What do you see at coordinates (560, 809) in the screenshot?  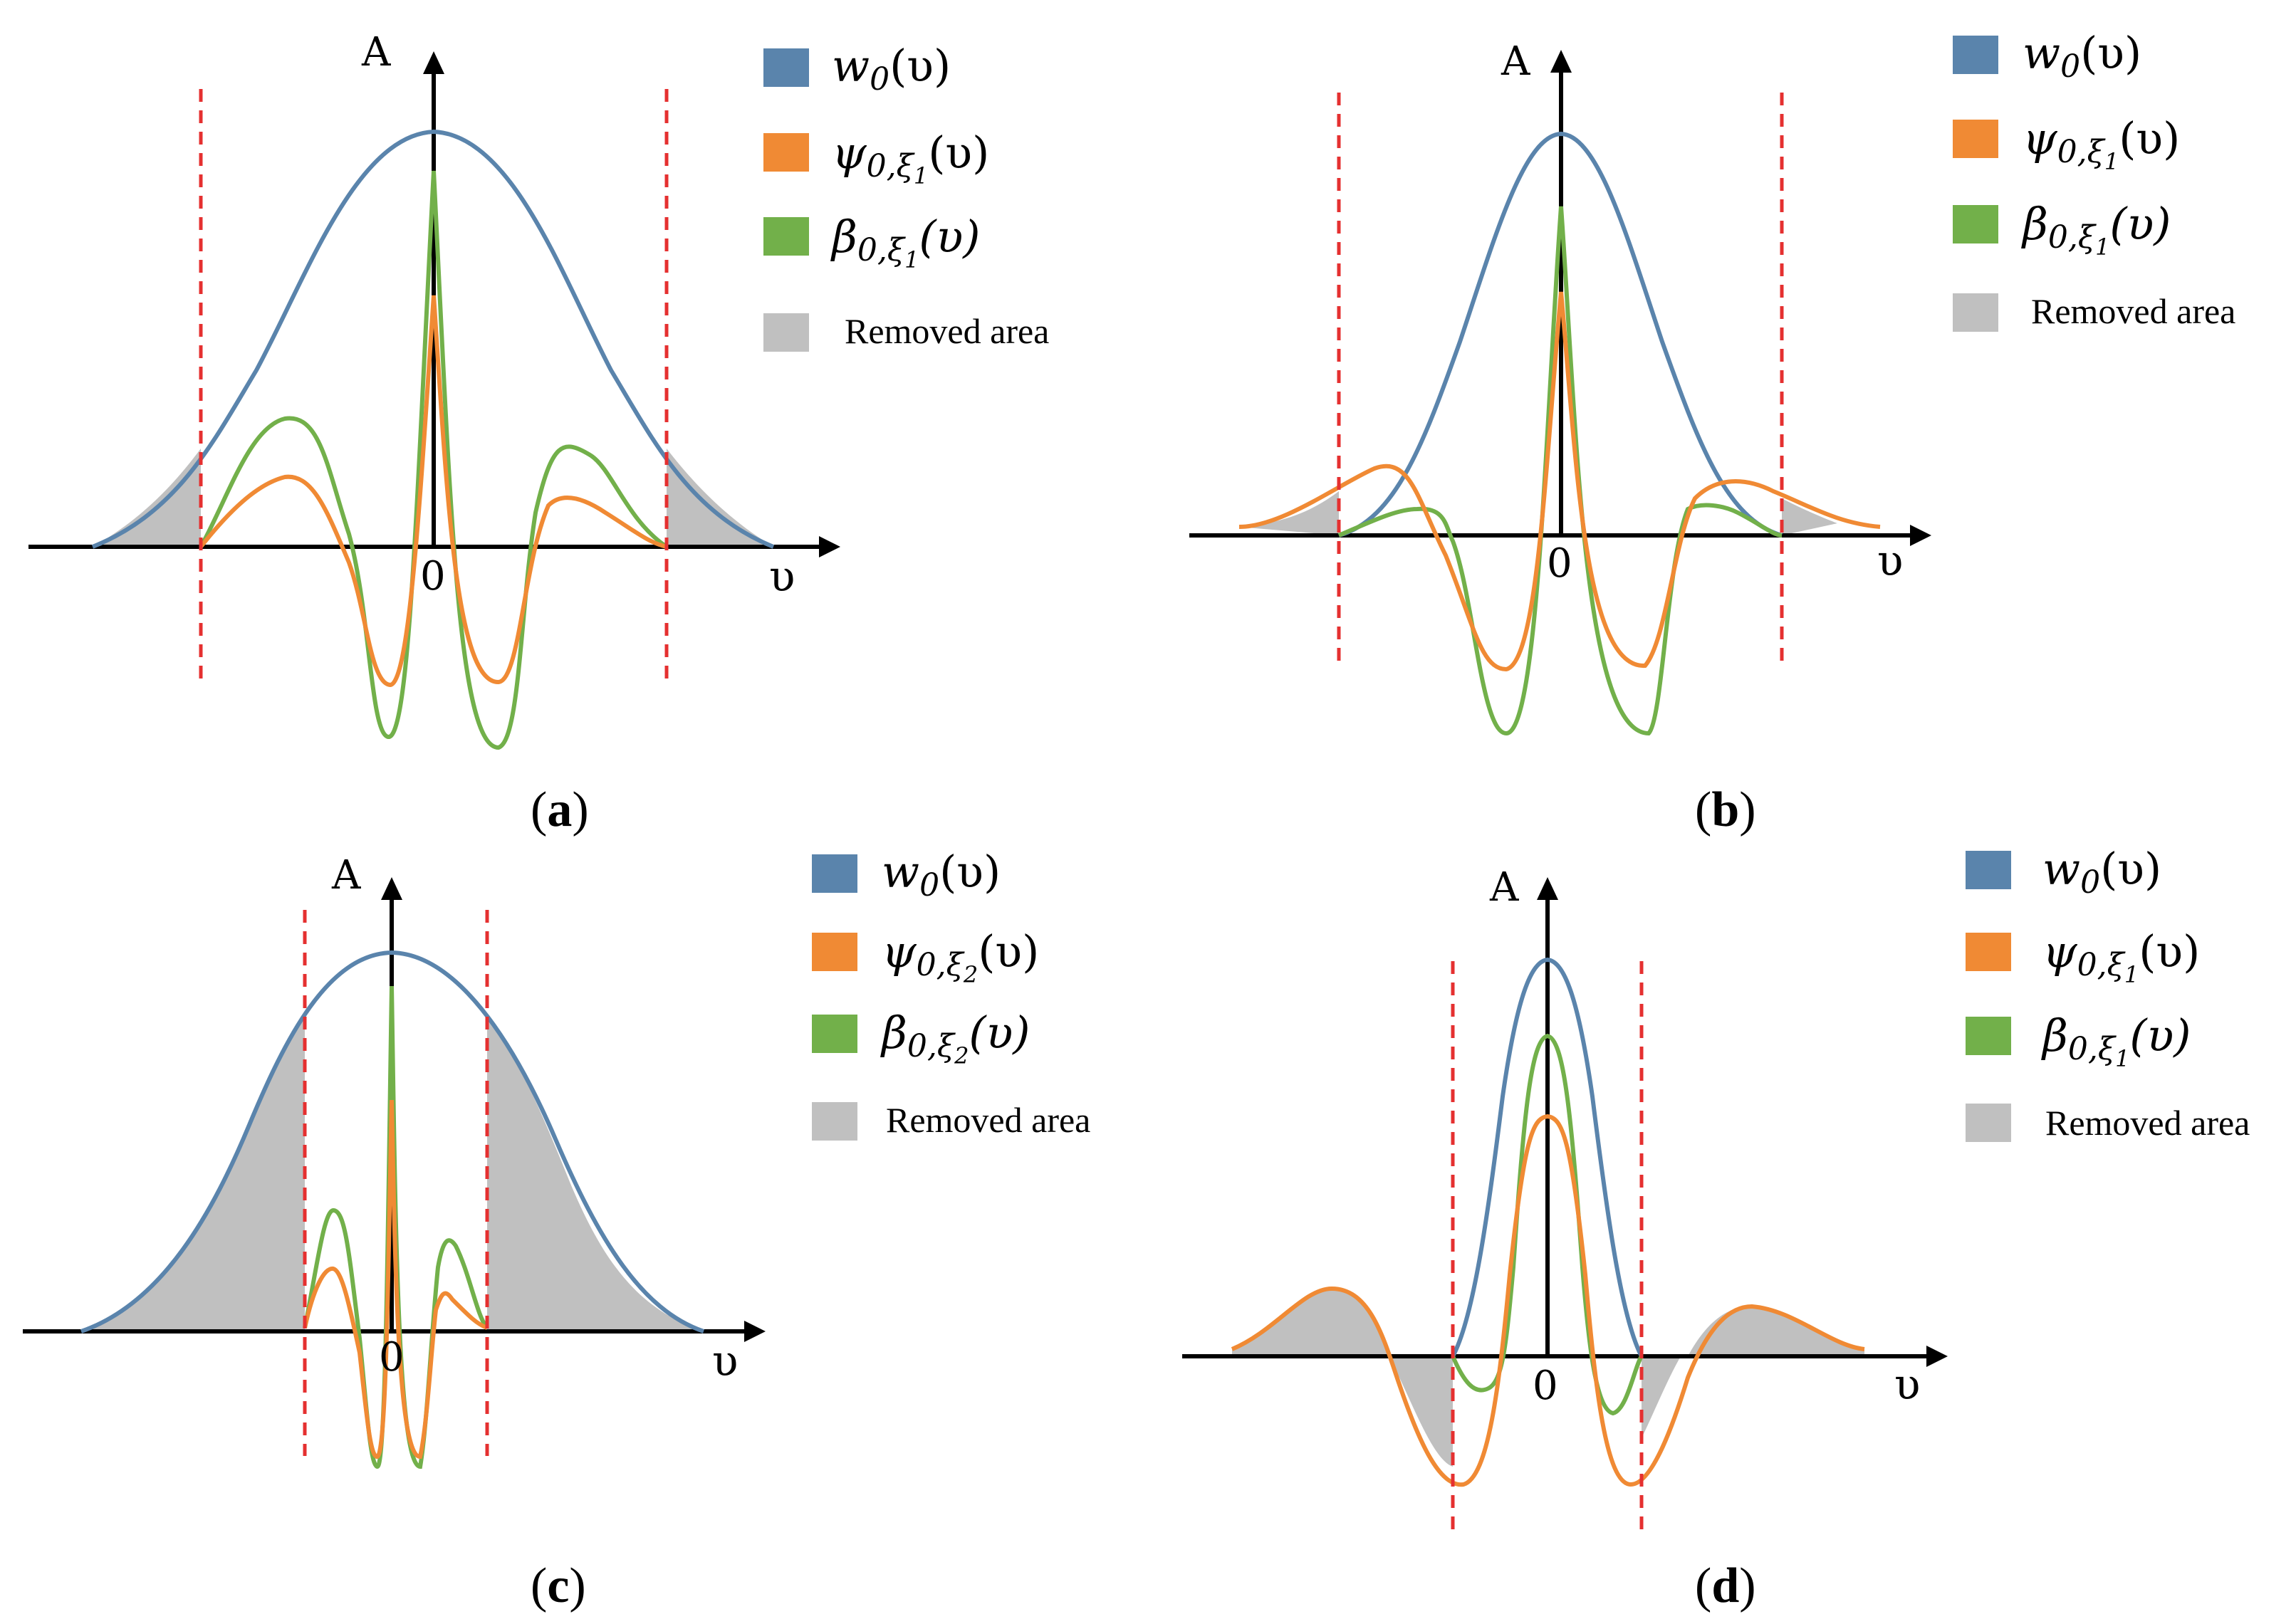 I see `caption-a: (a)` at bounding box center [560, 809].